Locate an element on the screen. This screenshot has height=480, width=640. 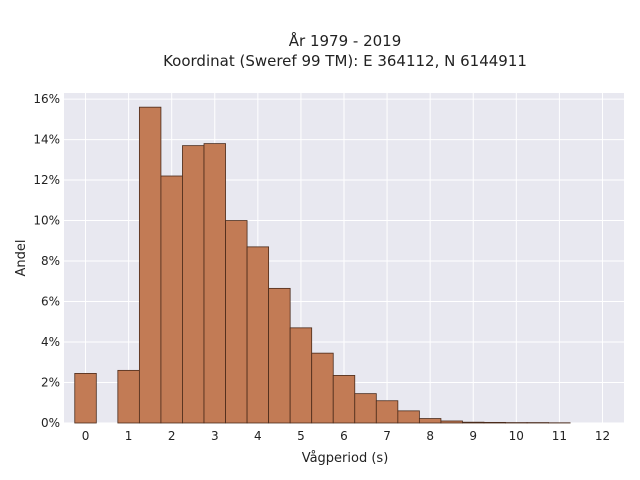
x-tick-label: 7 is located at coordinates (387, 436).